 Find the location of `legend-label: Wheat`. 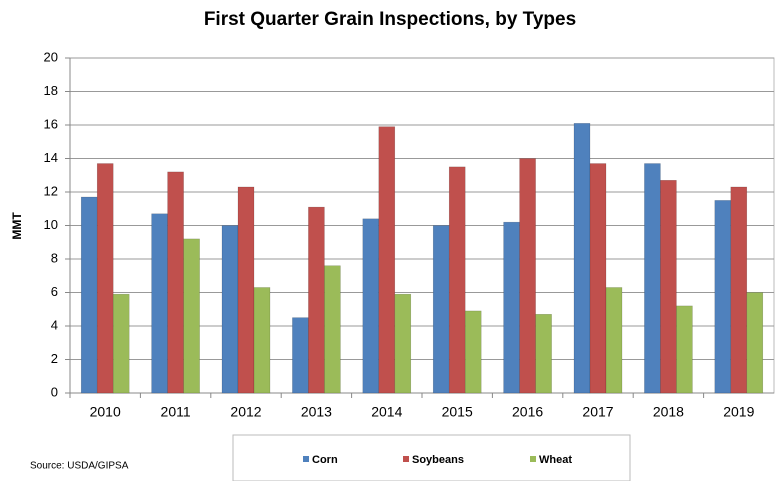

legend-label: Wheat is located at coordinates (555, 460).